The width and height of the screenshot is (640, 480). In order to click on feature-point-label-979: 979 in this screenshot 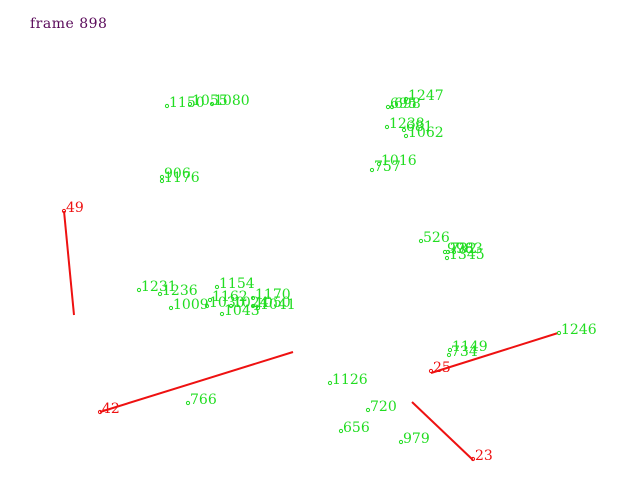, I will do `click(416, 439)`.